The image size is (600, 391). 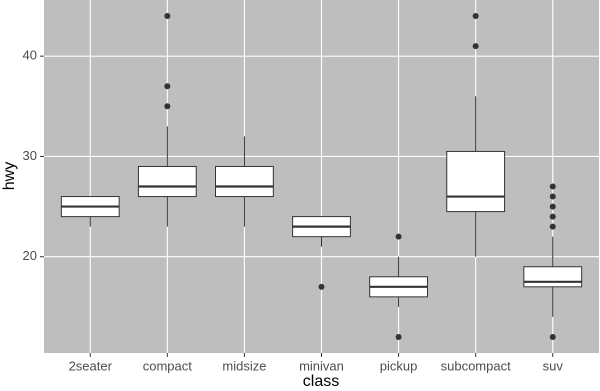 I want to click on x-tick-label: compact, so click(x=168, y=365).